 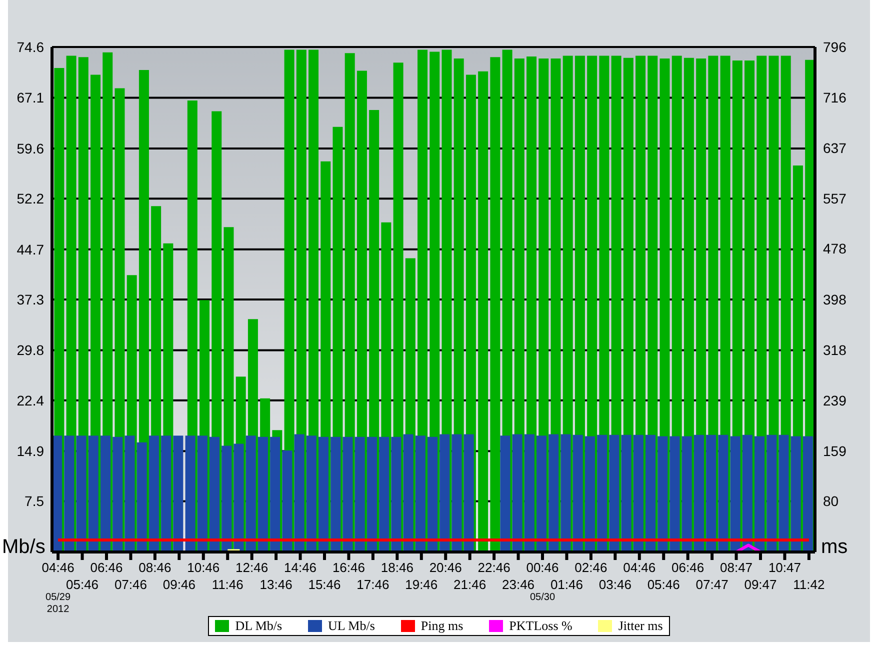 What do you see at coordinates (831, 501) in the screenshot?
I see `y2-tick-label: 80` at bounding box center [831, 501].